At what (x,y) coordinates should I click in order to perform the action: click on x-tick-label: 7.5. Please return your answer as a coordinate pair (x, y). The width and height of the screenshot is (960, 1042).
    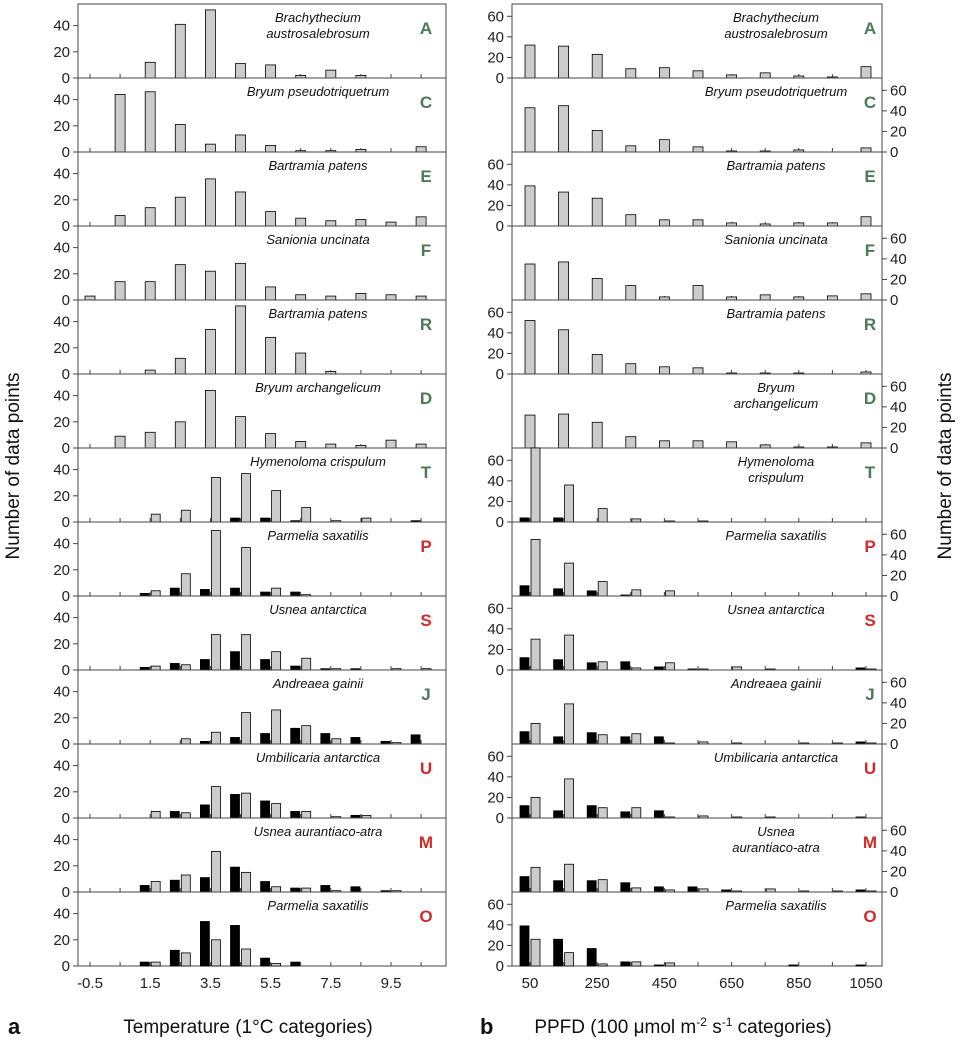
    Looking at the image, I should click on (330, 983).